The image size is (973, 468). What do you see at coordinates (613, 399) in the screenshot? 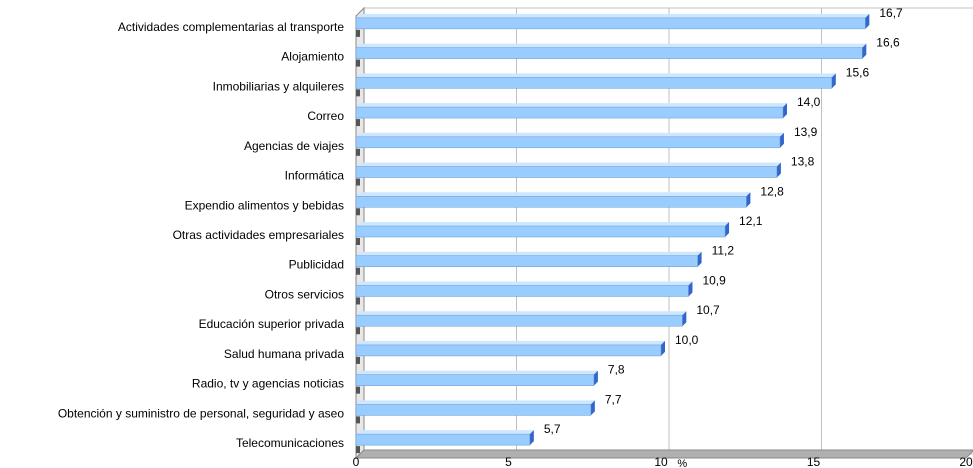
I see `value-label: 7,7` at bounding box center [613, 399].